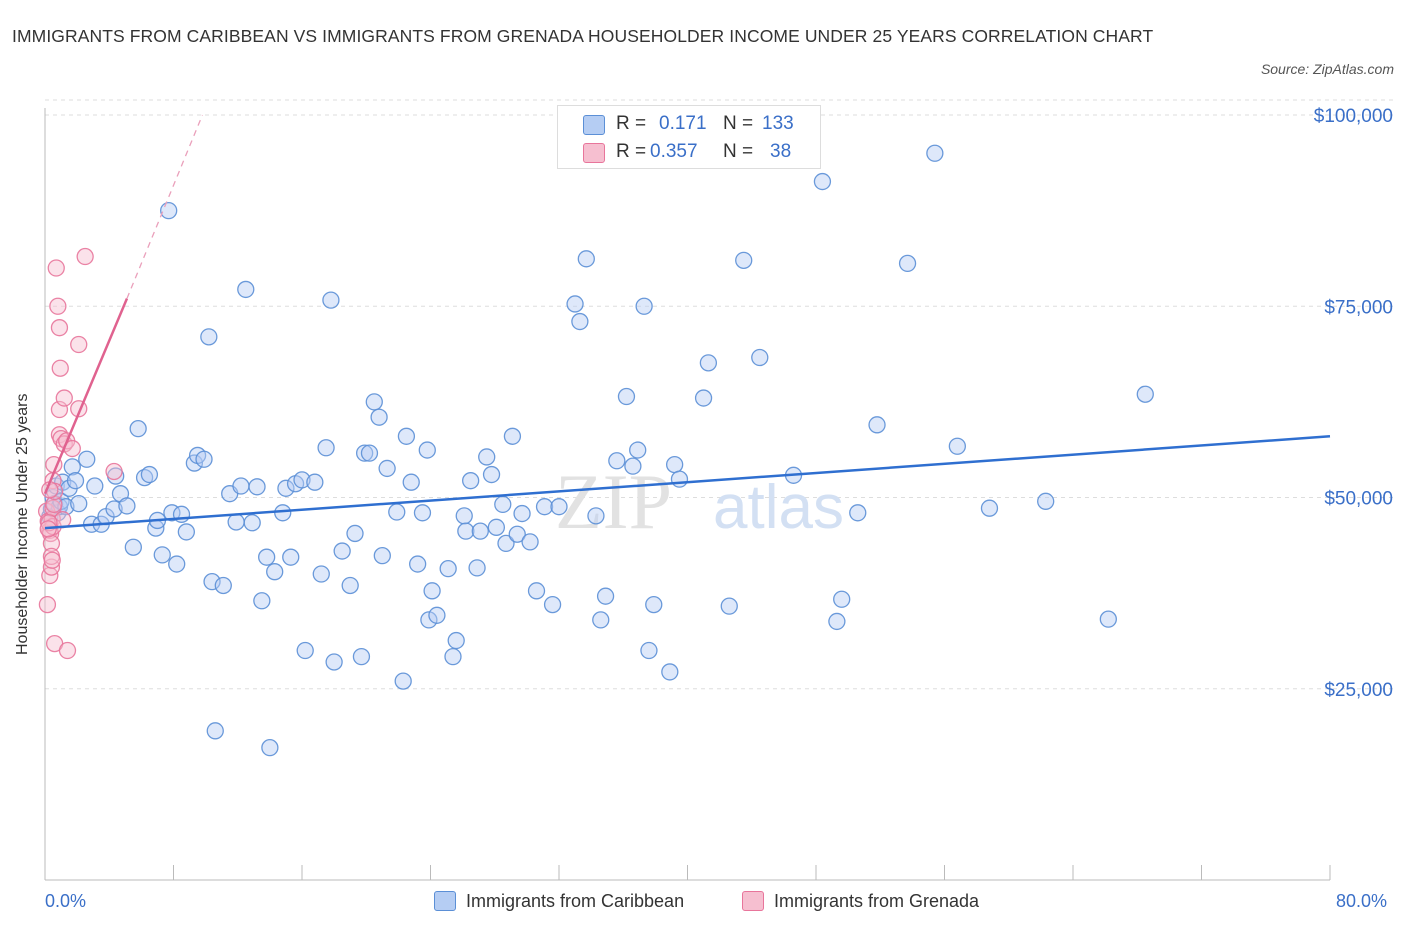 This screenshot has width=1406, height=930. Describe the element at coordinates (575, 901) in the screenshot. I see `legend-label-caribbean: Immigrants from Caribbean` at that location.